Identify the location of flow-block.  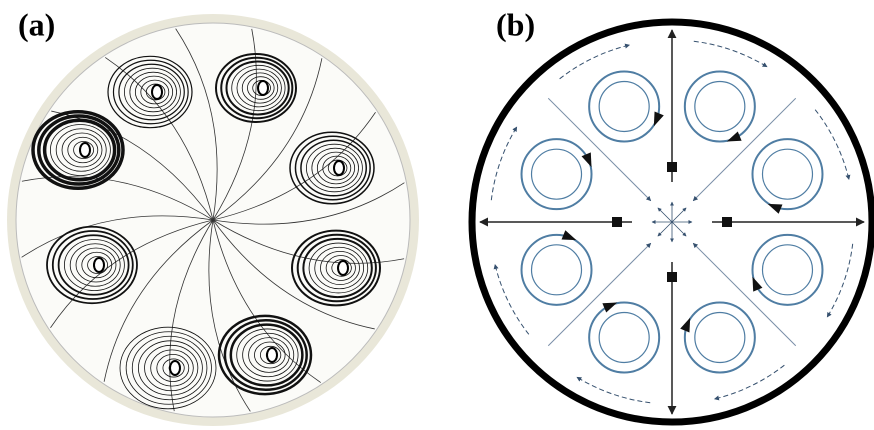
(727, 222).